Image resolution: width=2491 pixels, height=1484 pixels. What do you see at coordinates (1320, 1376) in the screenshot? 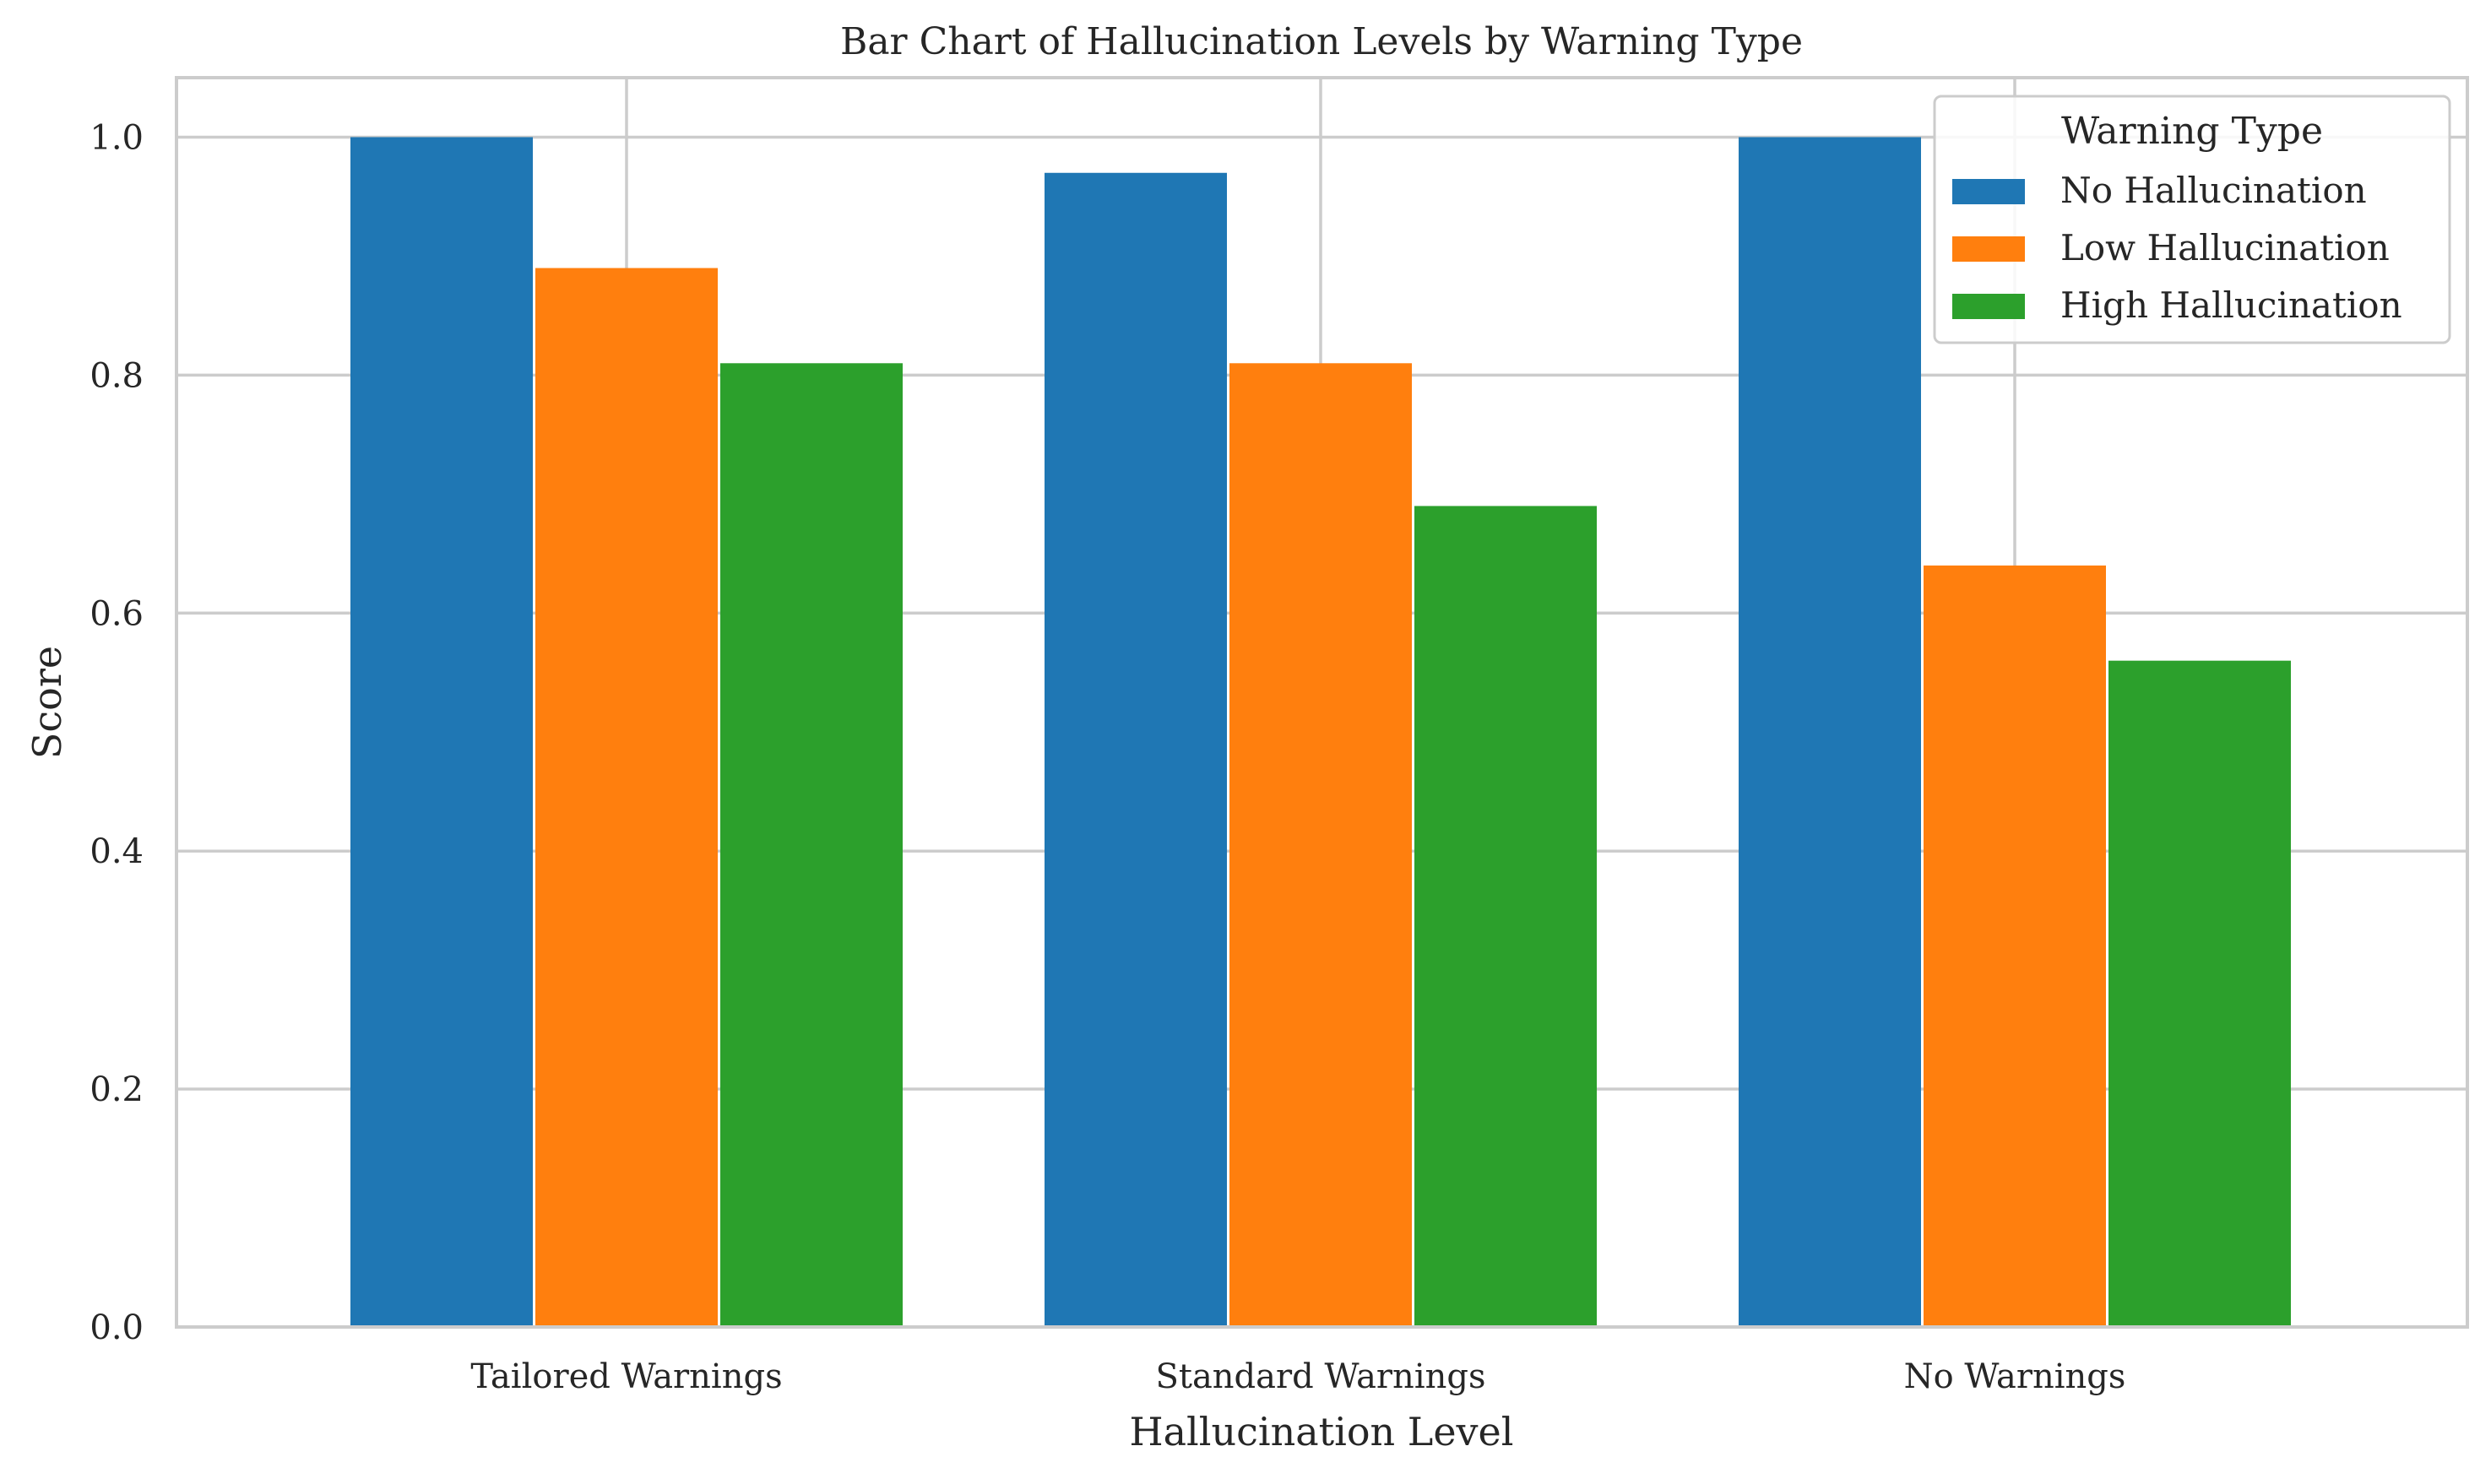
I see `x-tick-label: Standard Warnings` at bounding box center [1320, 1376].